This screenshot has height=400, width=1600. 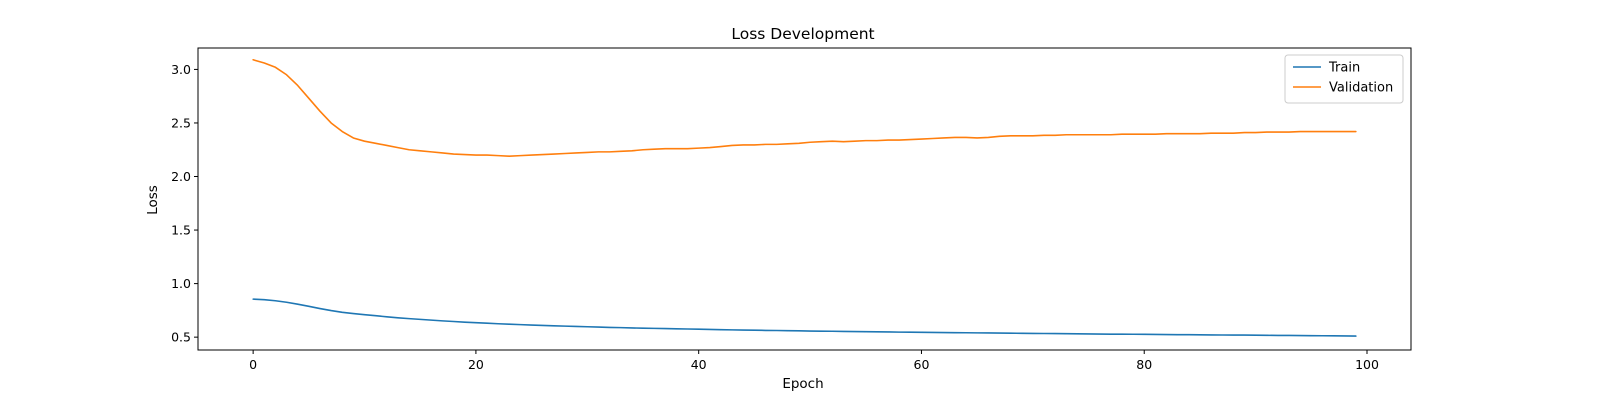 What do you see at coordinates (804, 317) in the screenshot?
I see `series-line-train` at bounding box center [804, 317].